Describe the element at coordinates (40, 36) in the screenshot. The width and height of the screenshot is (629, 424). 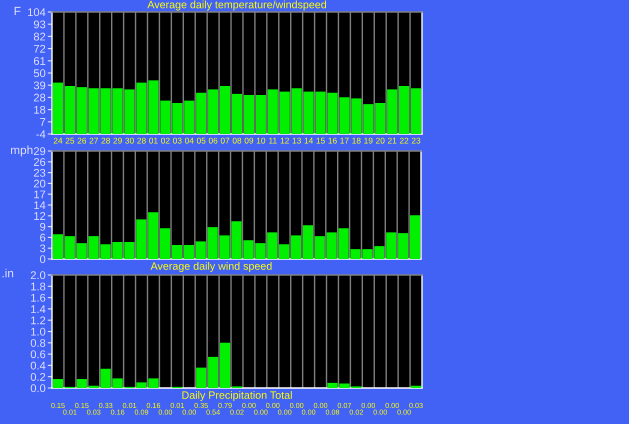
I see `y-tick-label: 82` at that location.